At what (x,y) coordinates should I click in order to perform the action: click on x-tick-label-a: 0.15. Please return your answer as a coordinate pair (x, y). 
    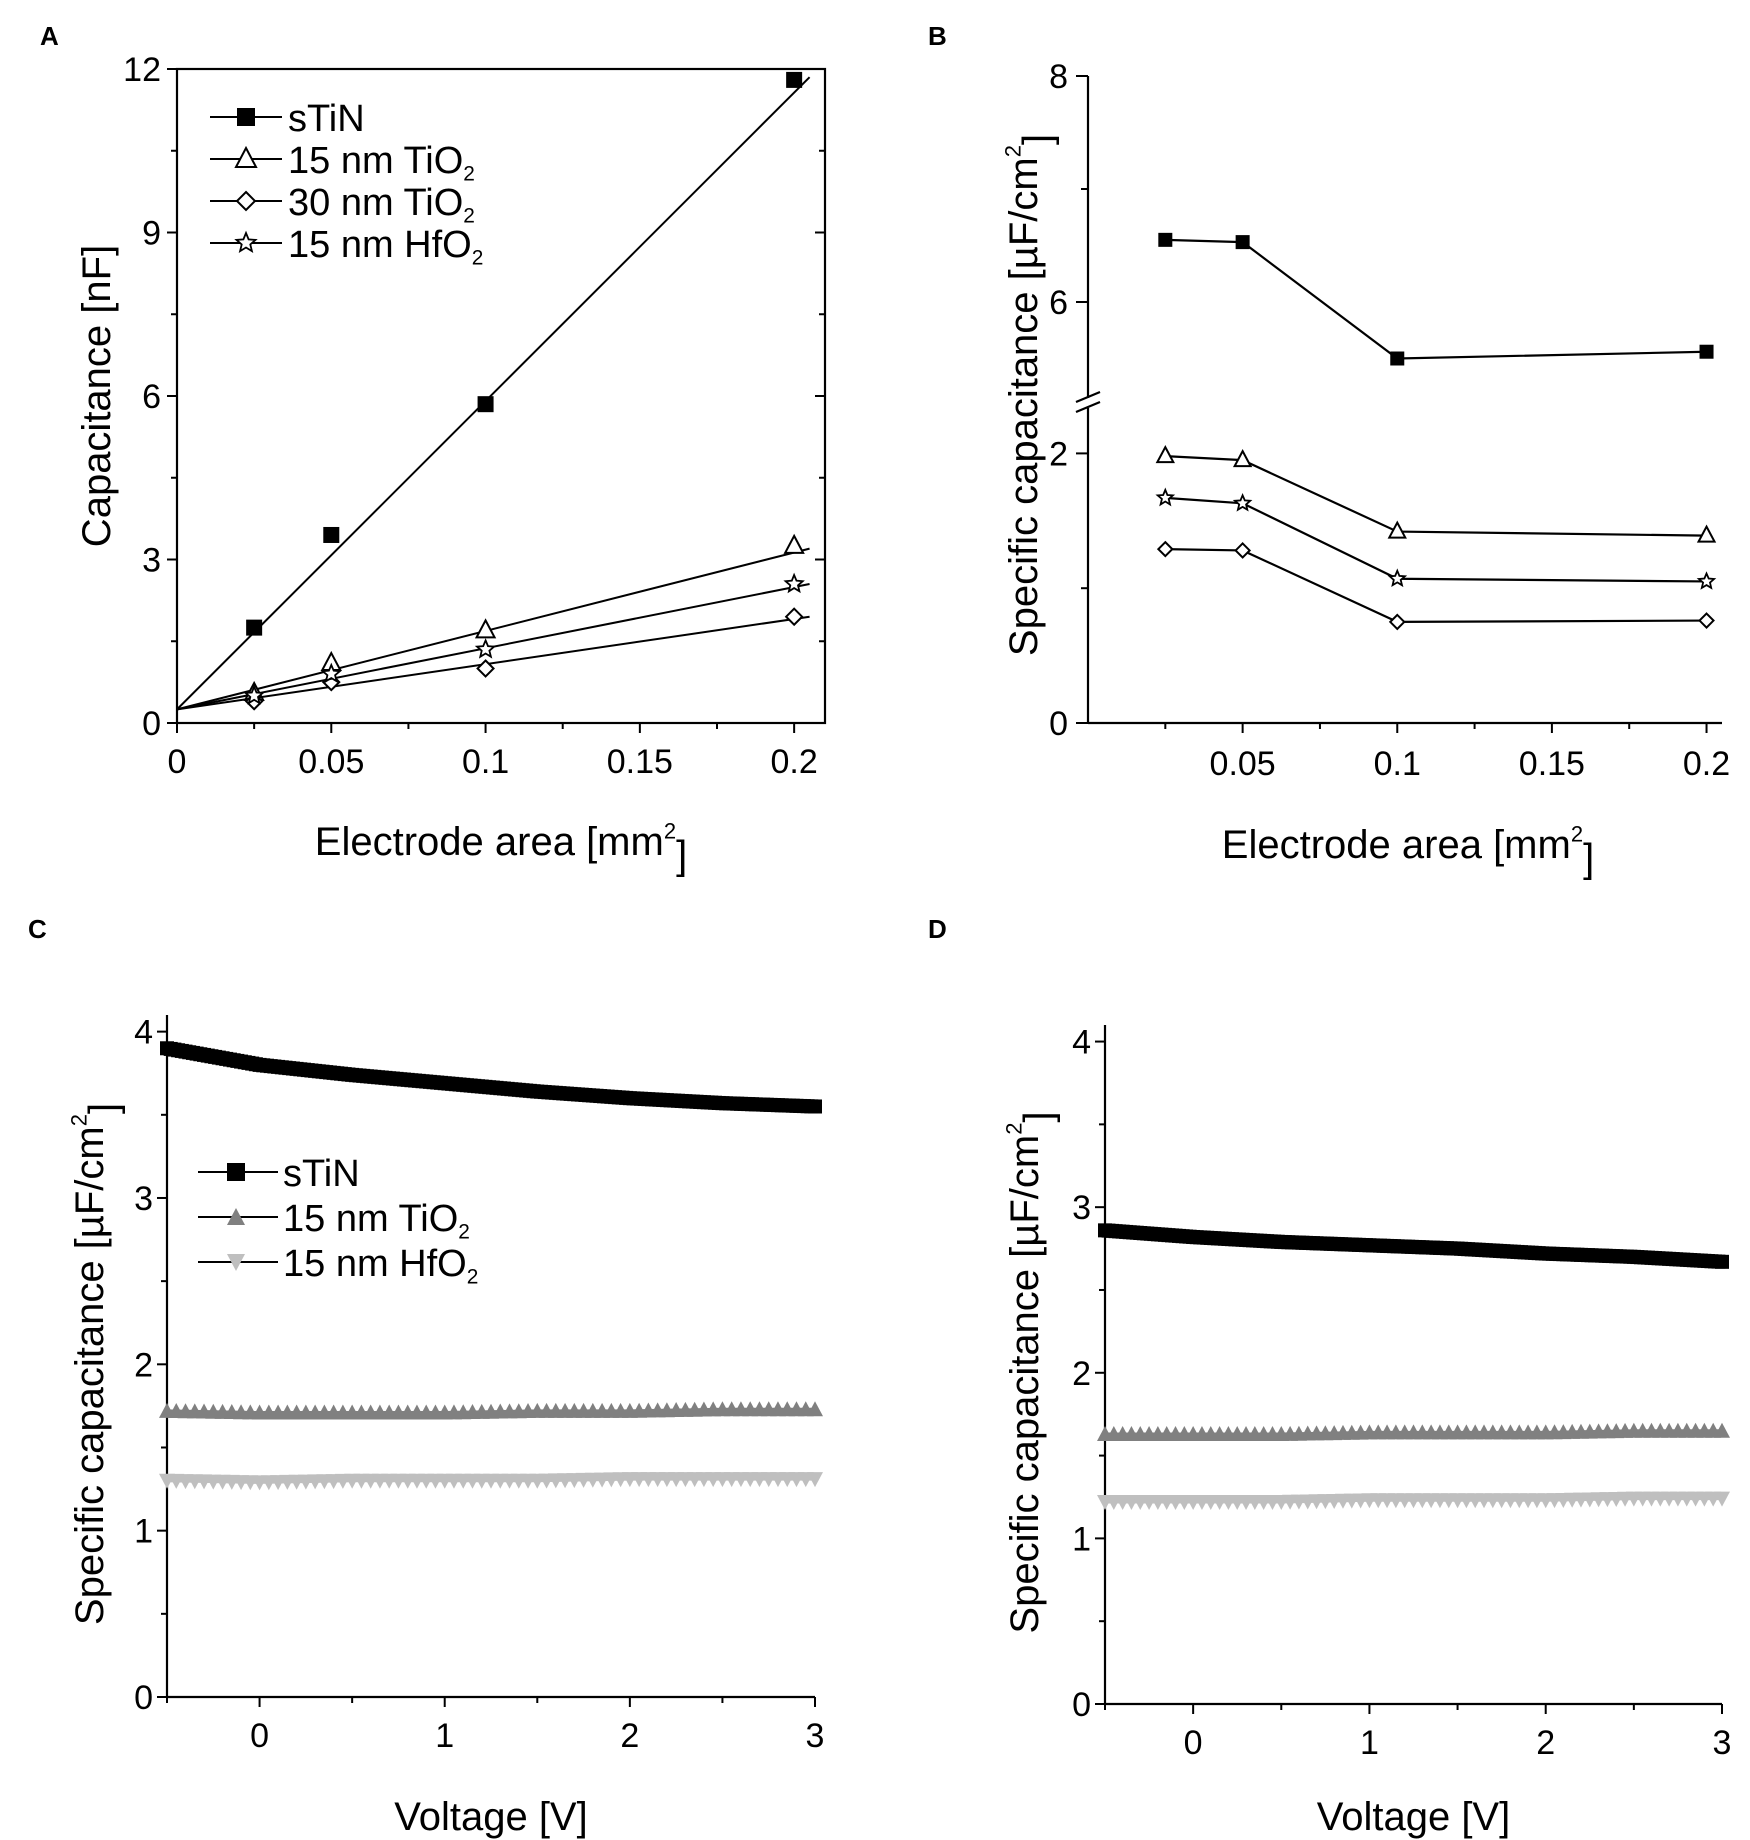
    Looking at the image, I should click on (640, 762).